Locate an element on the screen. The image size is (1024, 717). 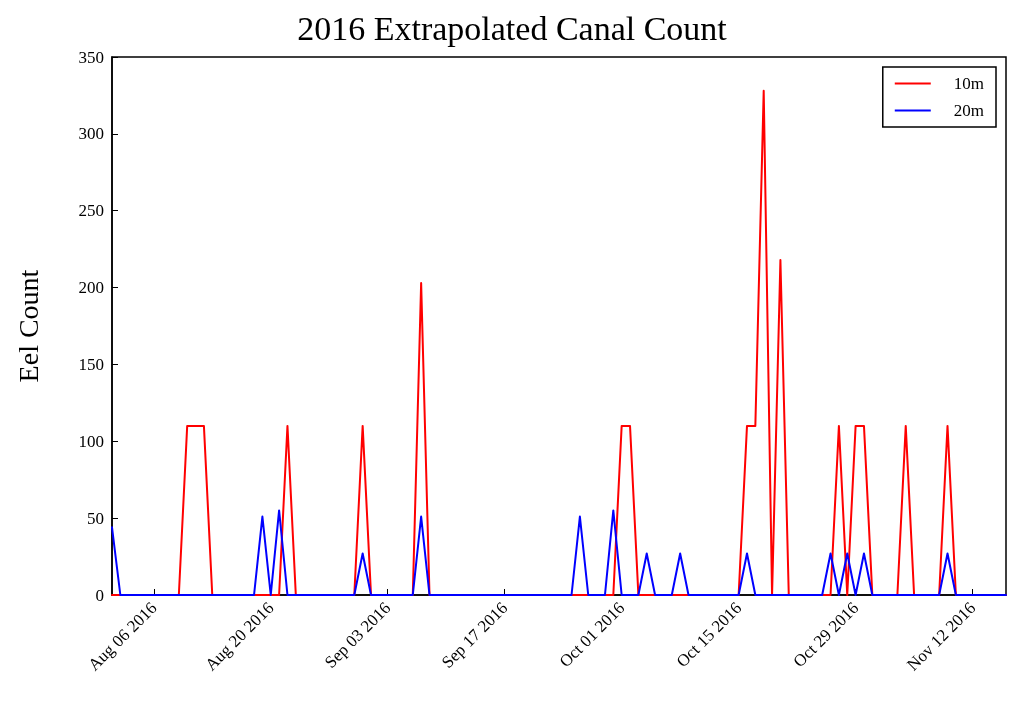
y-tick-label: 250 is located at coordinates (91, 211).